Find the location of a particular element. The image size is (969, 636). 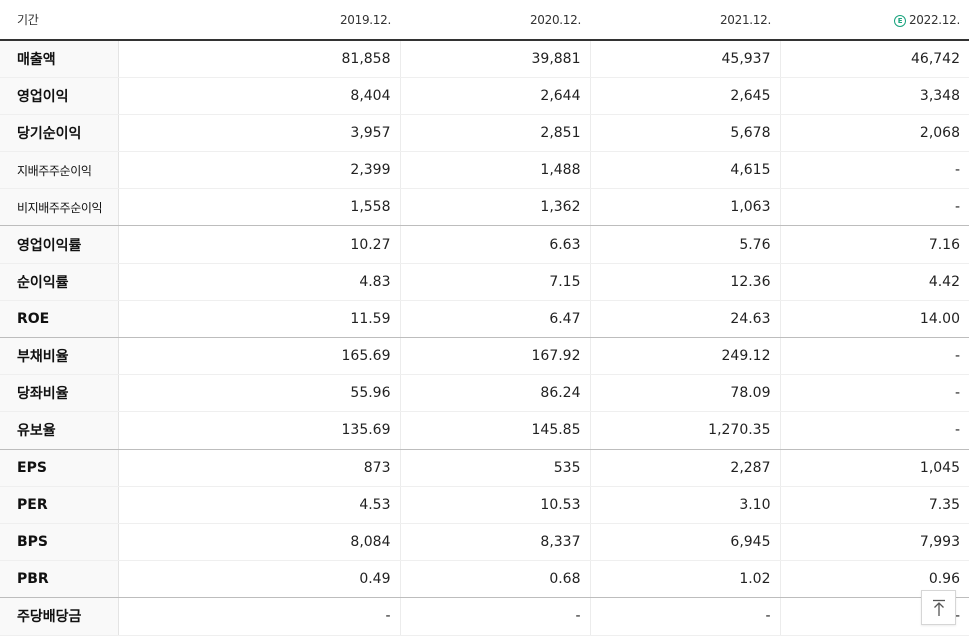

cell: 165.69 is located at coordinates (258, 356).